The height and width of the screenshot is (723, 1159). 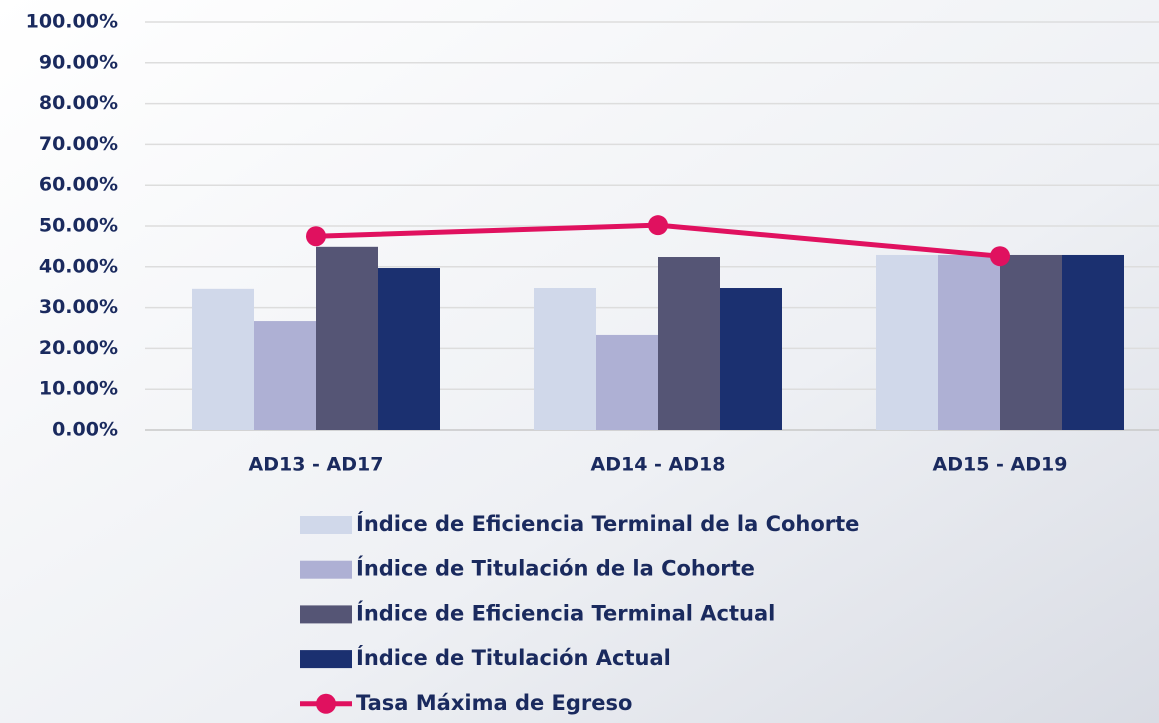 I want to click on x-tick-label: AD15 - AD19, so click(x=1000, y=465).